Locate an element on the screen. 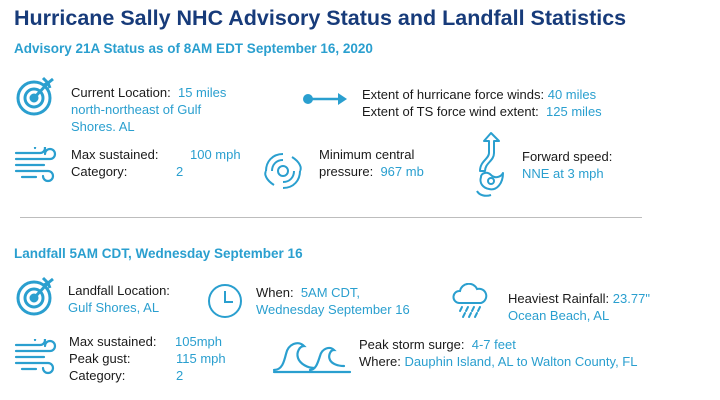 This screenshot has height=400, width=720. ts-wind-label: Extent of TS force wind extent: is located at coordinates (450, 111).